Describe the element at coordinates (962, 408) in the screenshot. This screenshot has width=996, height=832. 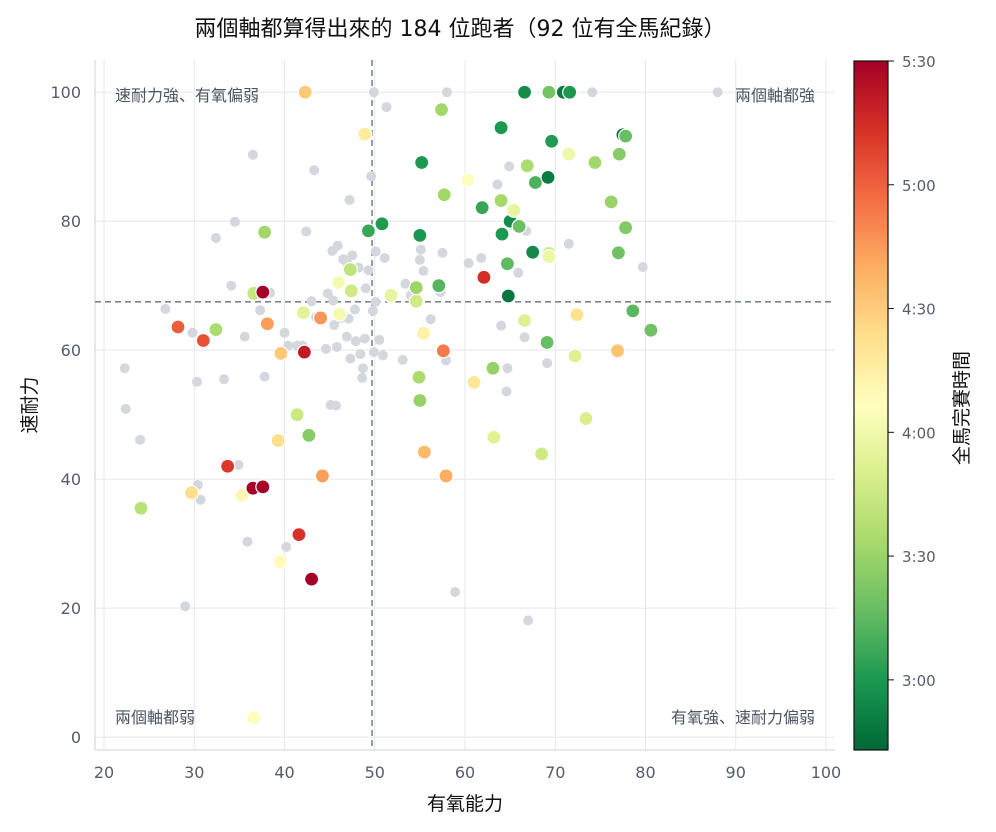
I see `colorbar-label: 全馬完賽時間` at that location.